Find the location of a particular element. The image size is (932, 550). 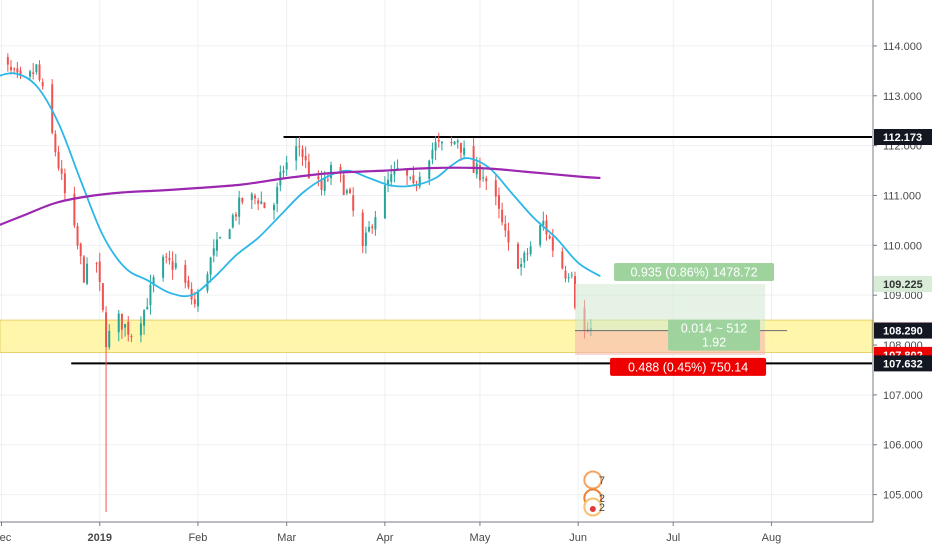

price-axis-background is located at coordinates (902, 275).